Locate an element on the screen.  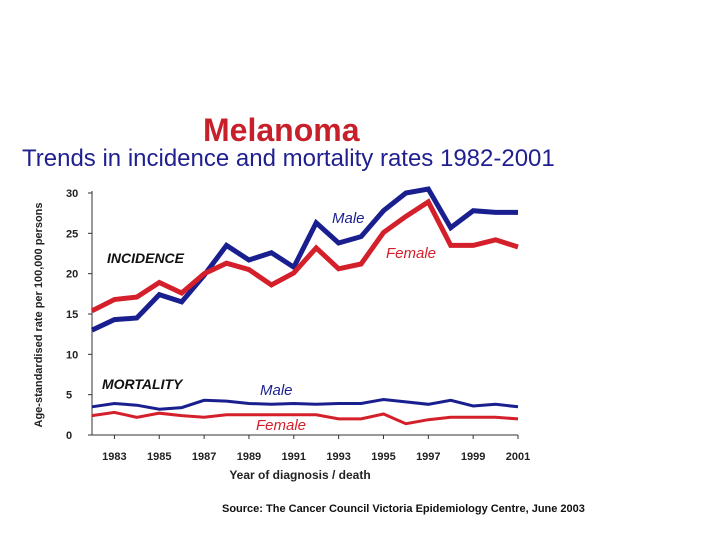
x-tick-label: 1999 is located at coordinates (473, 457).